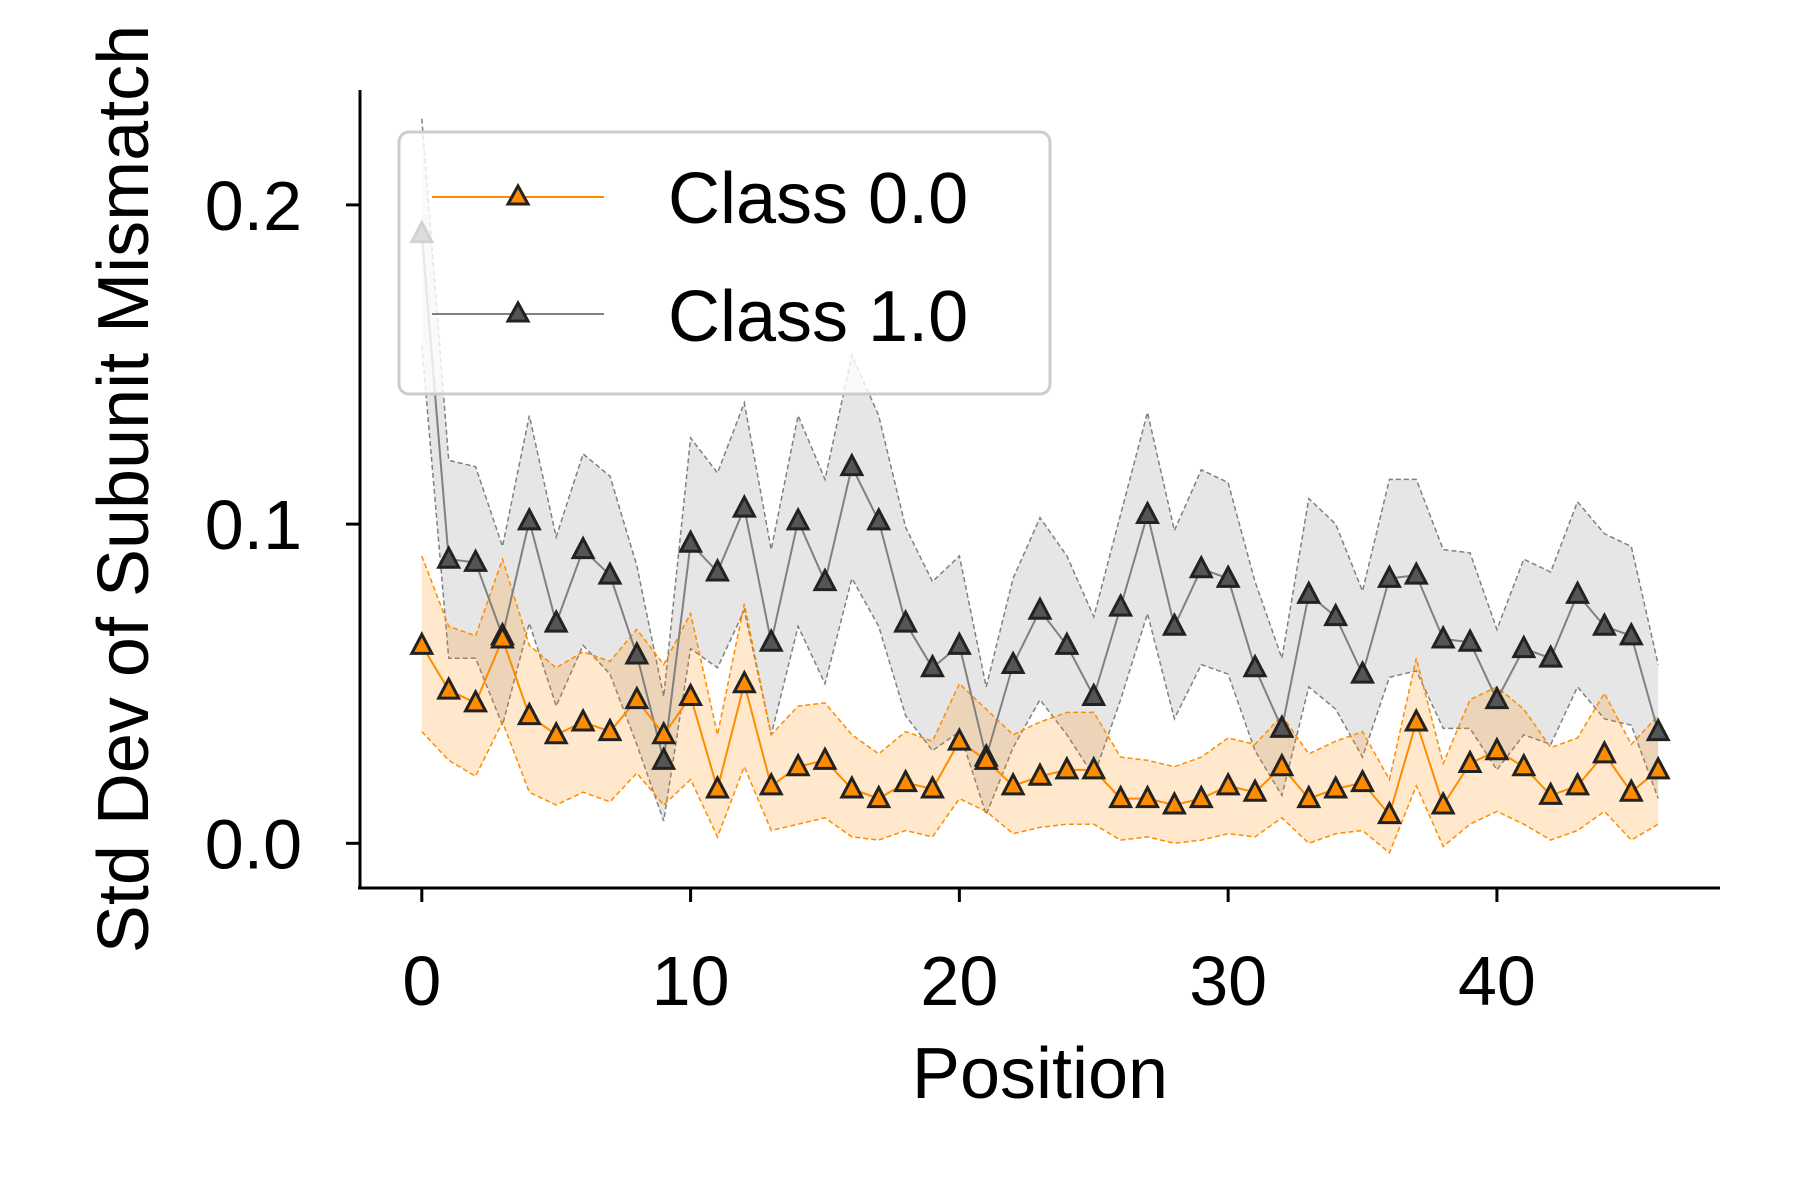 This screenshot has height=1200, width=1800. Describe the element at coordinates (253, 206) in the screenshot. I see `y-tick-label: 0.2` at that location.